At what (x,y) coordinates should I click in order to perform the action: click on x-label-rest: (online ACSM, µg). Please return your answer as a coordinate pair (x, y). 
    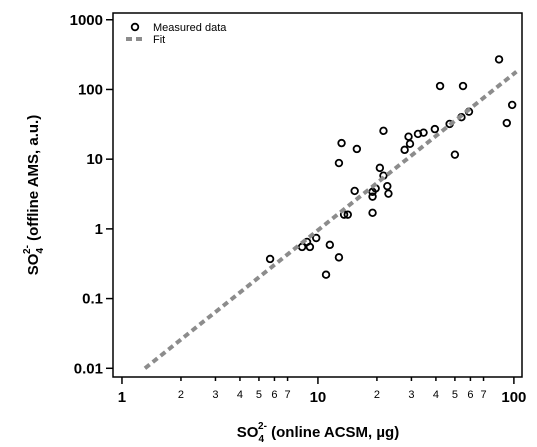
    Looking at the image, I should click on (333, 432).